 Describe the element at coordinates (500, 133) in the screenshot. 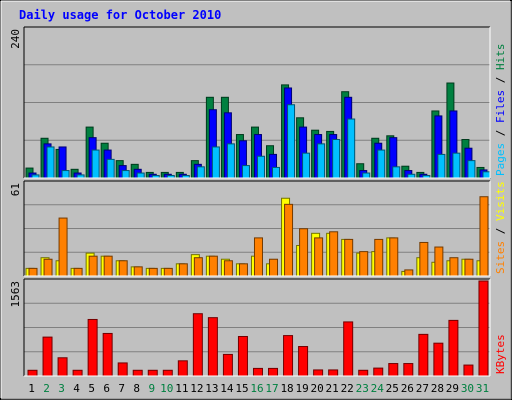

I see `legend-entry-hits-files-pages-1: /` at that location.